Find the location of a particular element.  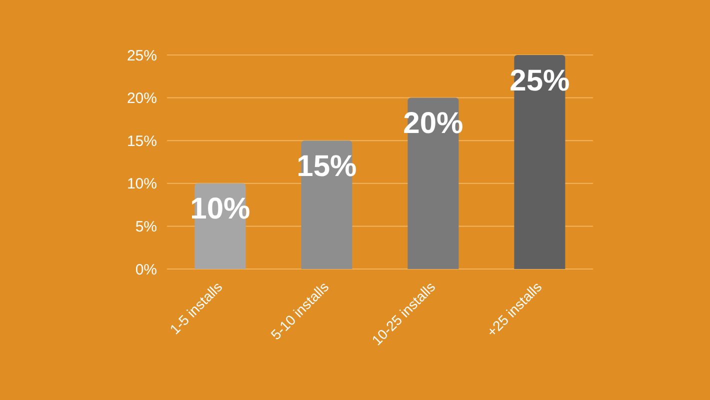

y-tick-label: 10% is located at coordinates (141, 184).